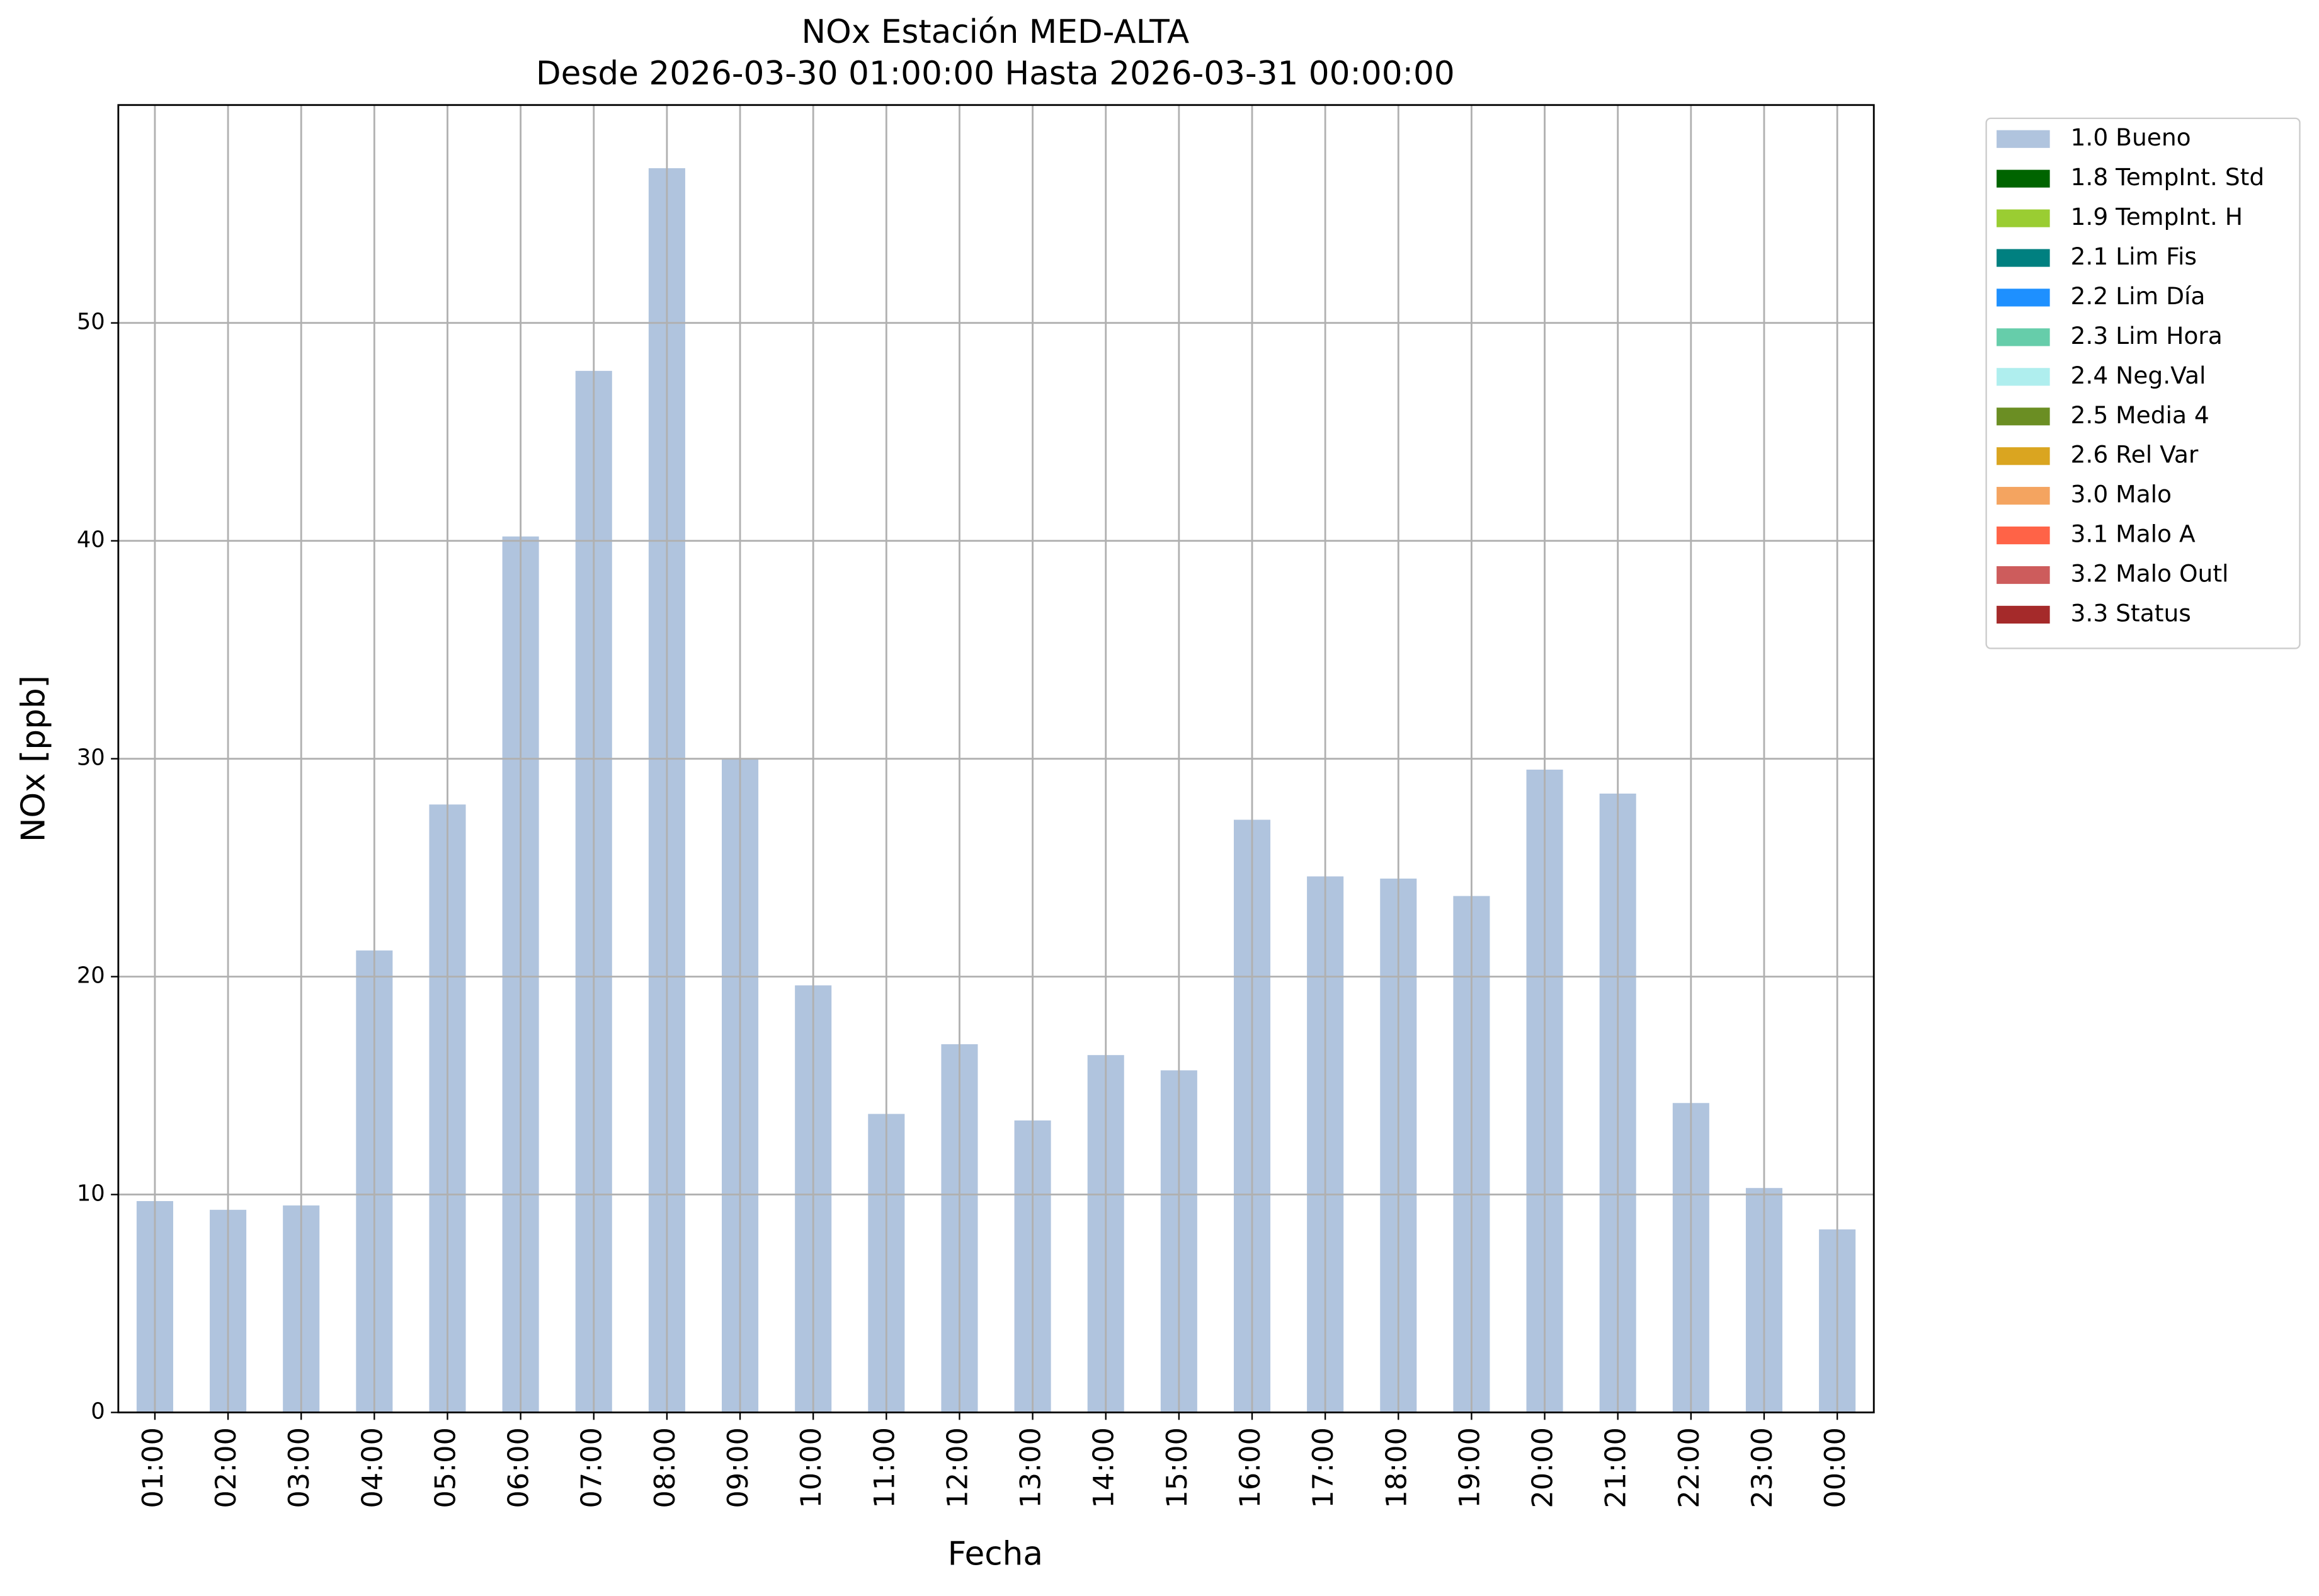 This screenshot has height=1596, width=2319. I want to click on x-tick-label: 18:00, so click(1396, 1467).